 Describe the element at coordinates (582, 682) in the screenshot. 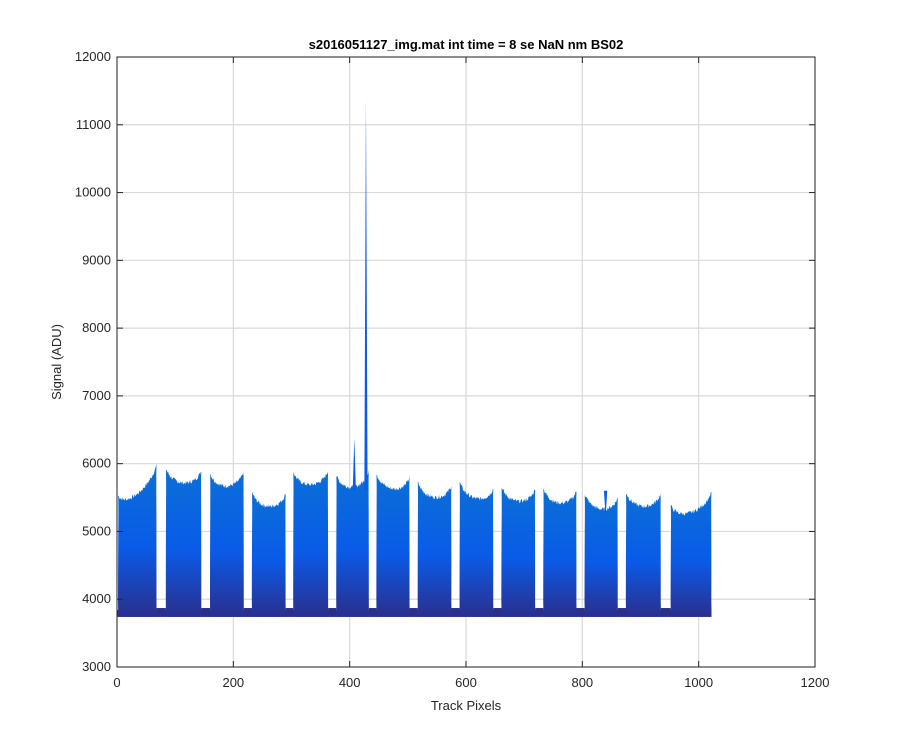

I see `x-tick-label: 800` at that location.